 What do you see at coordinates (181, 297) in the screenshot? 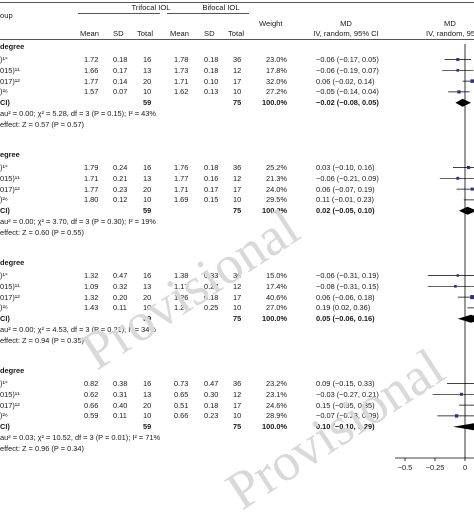
I see `bifocal-mean: 1.26` at bounding box center [181, 297].